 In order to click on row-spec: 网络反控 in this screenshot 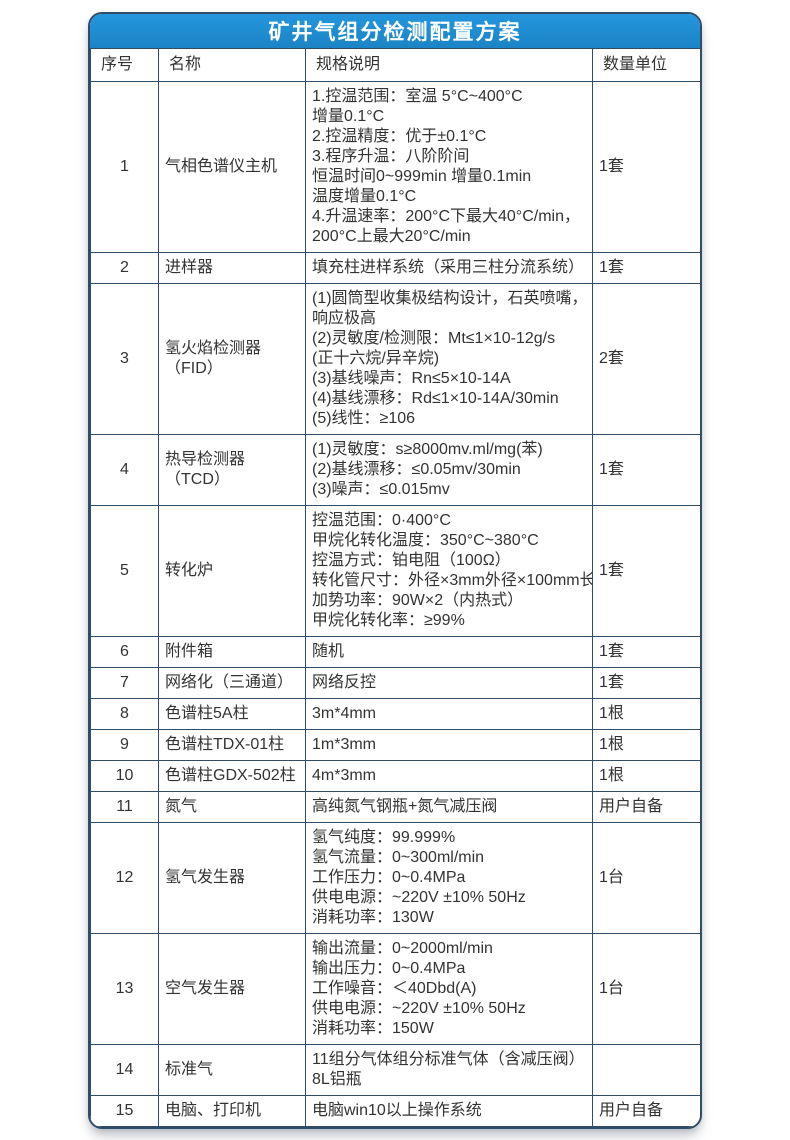, I will do `click(449, 683)`.